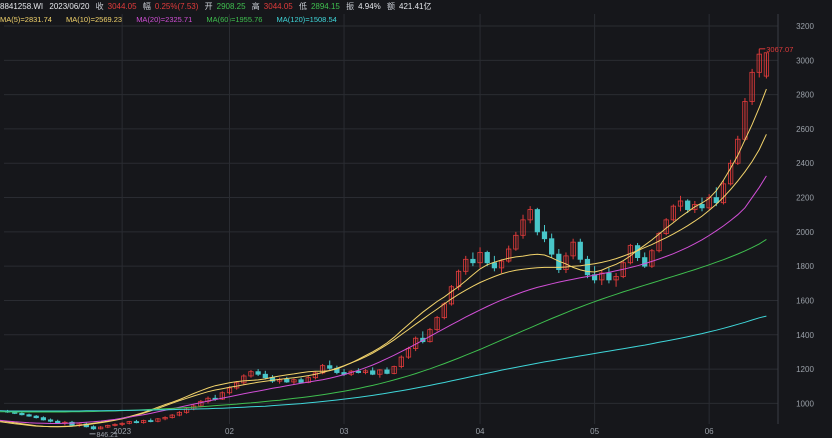 This screenshot has height=438, width=832. I want to click on ma120-legend: MA(120)=1508.54, so click(306, 19).